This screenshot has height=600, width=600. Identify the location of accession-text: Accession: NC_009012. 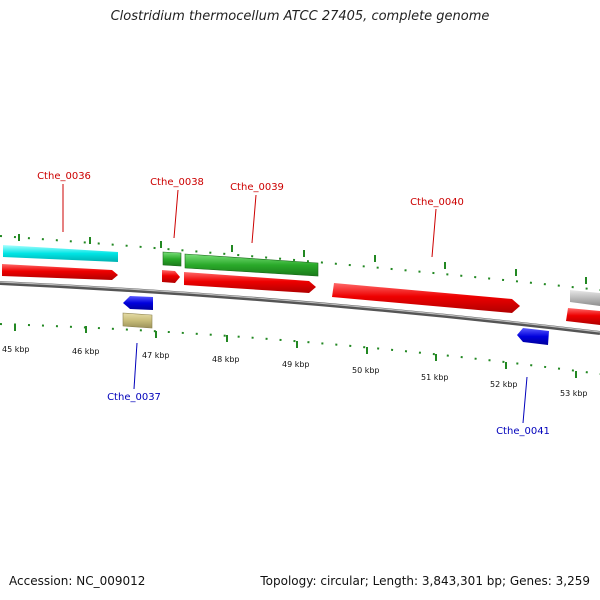
(77, 581).